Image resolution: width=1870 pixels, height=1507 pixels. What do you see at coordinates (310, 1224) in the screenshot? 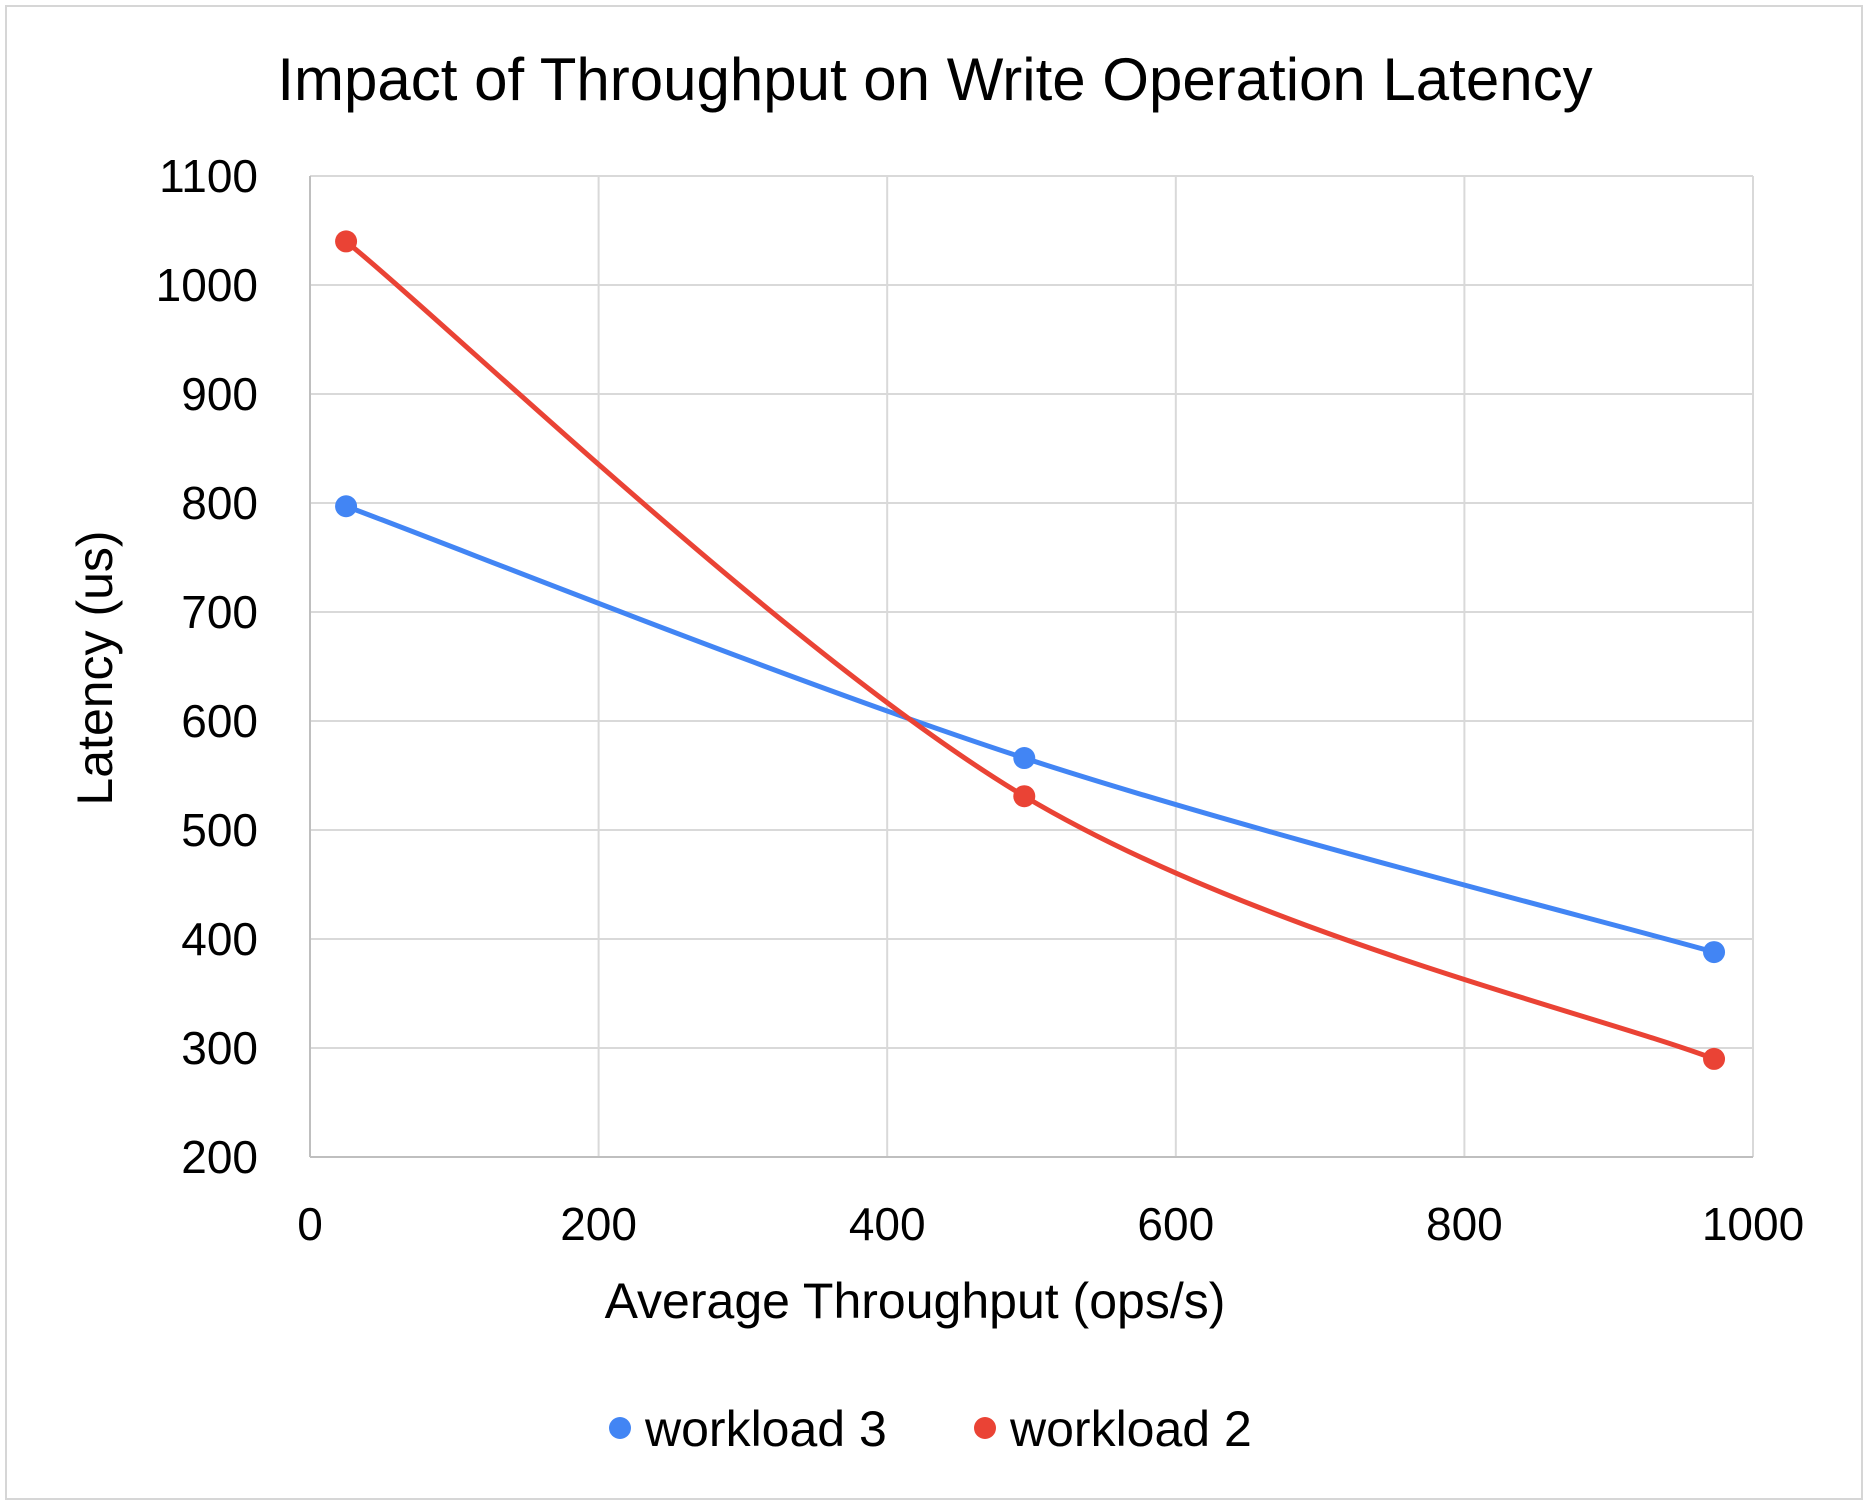
I see `x-tick-label: 0` at bounding box center [310, 1224].